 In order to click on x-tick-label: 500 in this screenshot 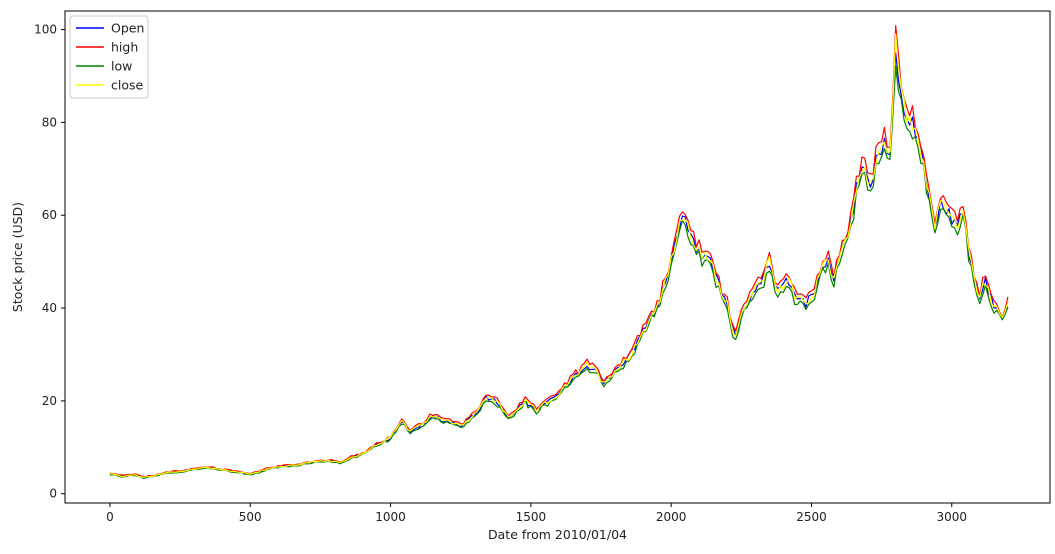, I will do `click(250, 517)`.